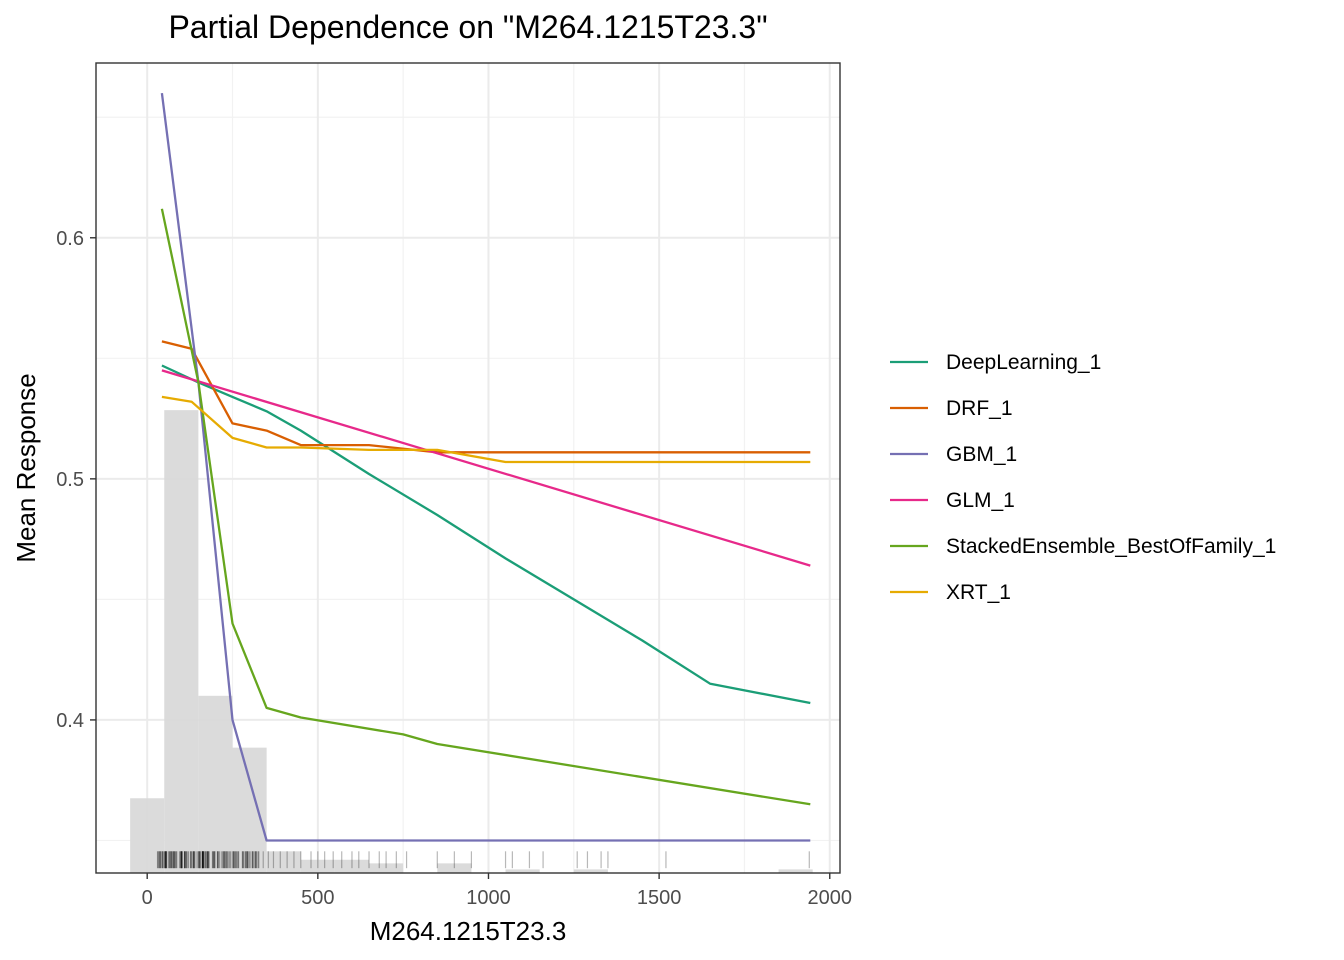 Image resolution: width=1344 pixels, height=960 pixels. What do you see at coordinates (70, 480) in the screenshot?
I see `y-tick-label: 0.5` at bounding box center [70, 480].